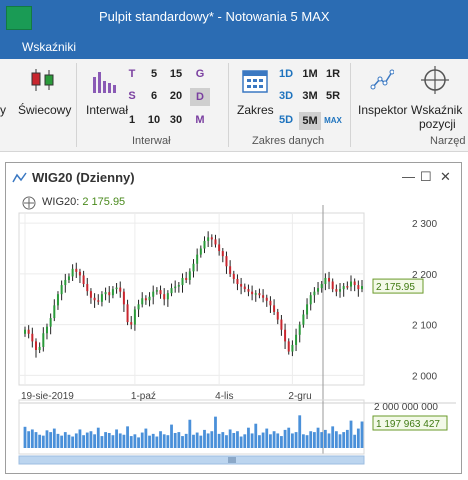  What do you see at coordinates (47, 396) in the screenshot?
I see `x-tick-label: 19-sie-2019` at bounding box center [47, 396].